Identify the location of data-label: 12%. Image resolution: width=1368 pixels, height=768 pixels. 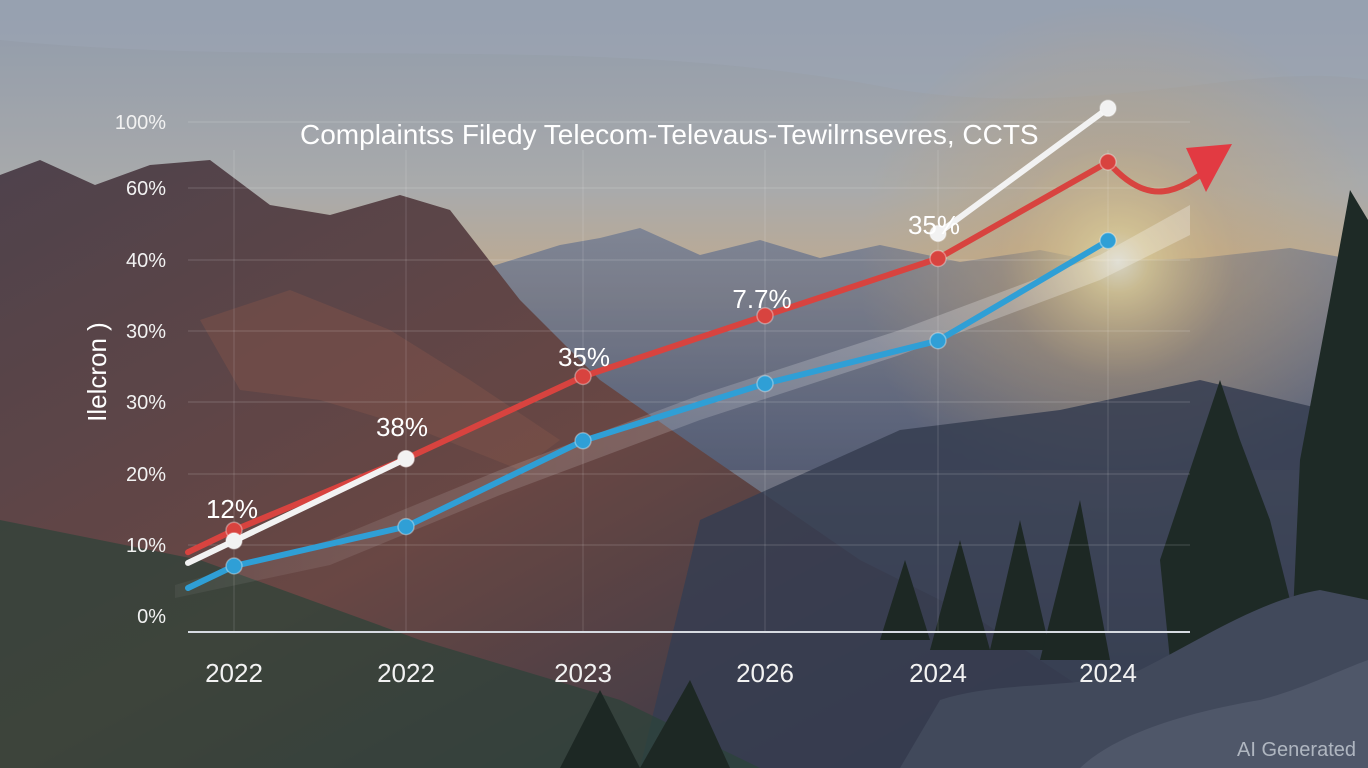
(232, 509).